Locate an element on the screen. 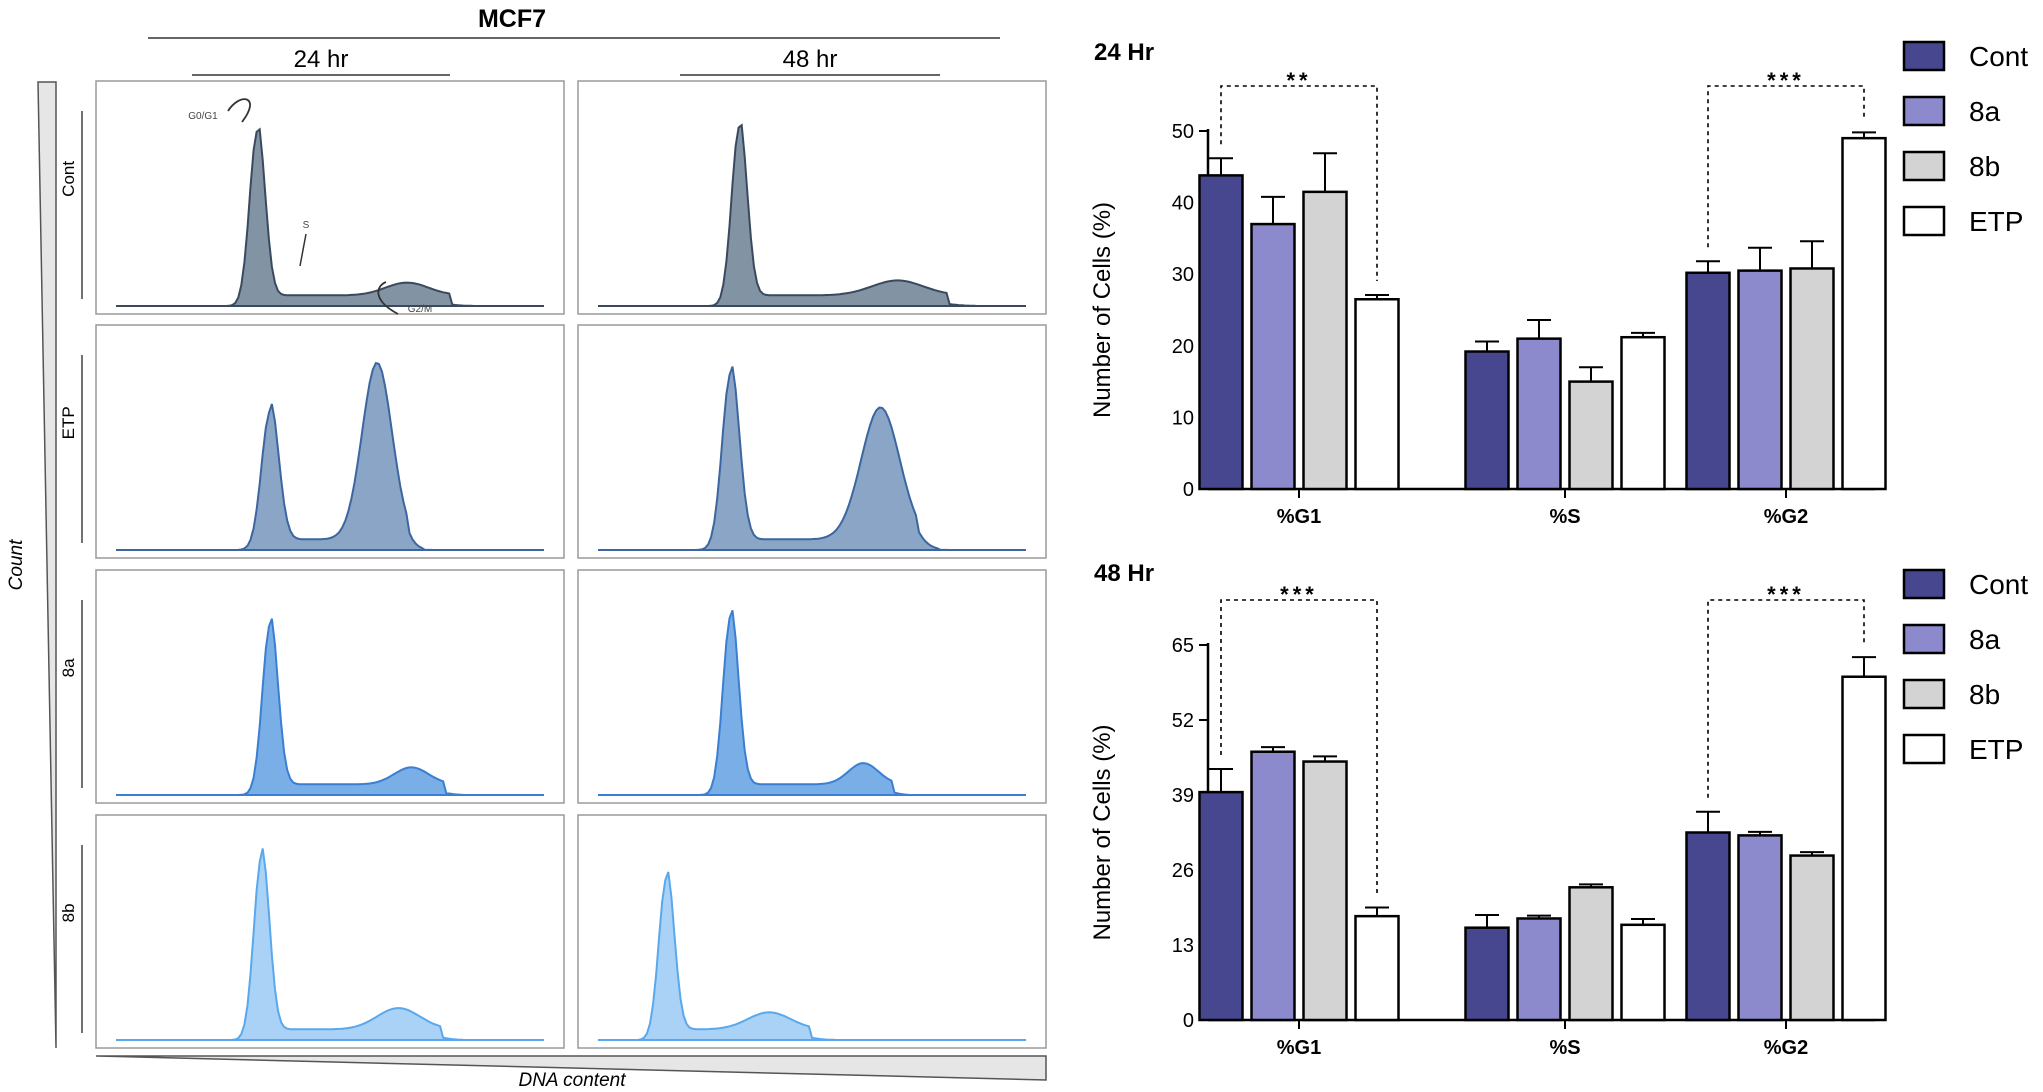  legend-label-etp: ETP is located at coordinates (1996, 749).